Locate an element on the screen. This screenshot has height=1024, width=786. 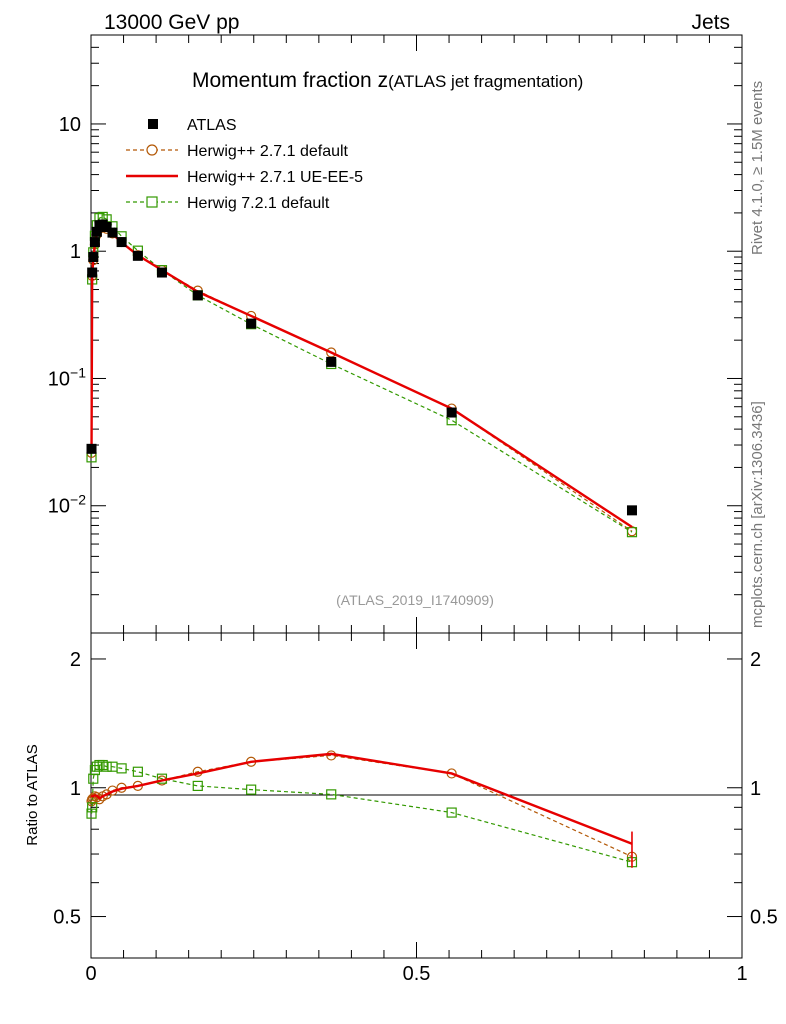
ratio-herwig-7-2-1-default-line is located at coordinates (361, 813).